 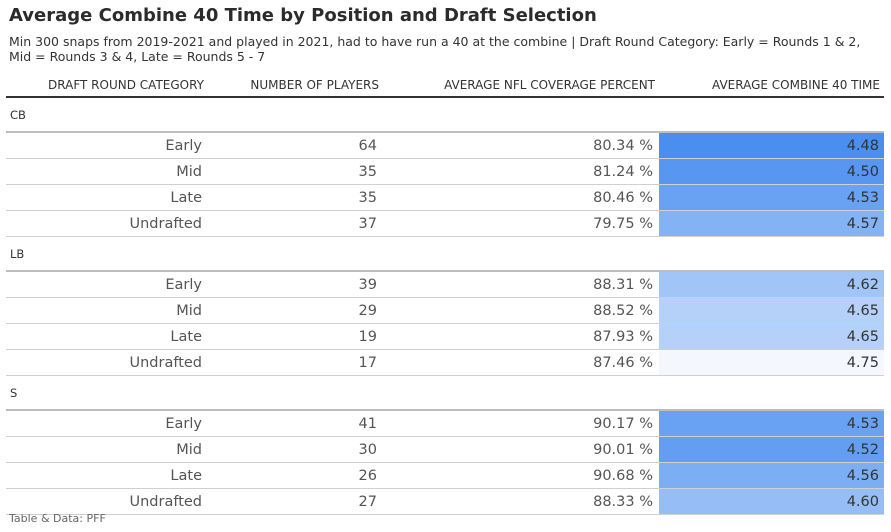 I want to click on table-row: Undrafted 17 87.46 % 4.75, so click(x=445, y=362).